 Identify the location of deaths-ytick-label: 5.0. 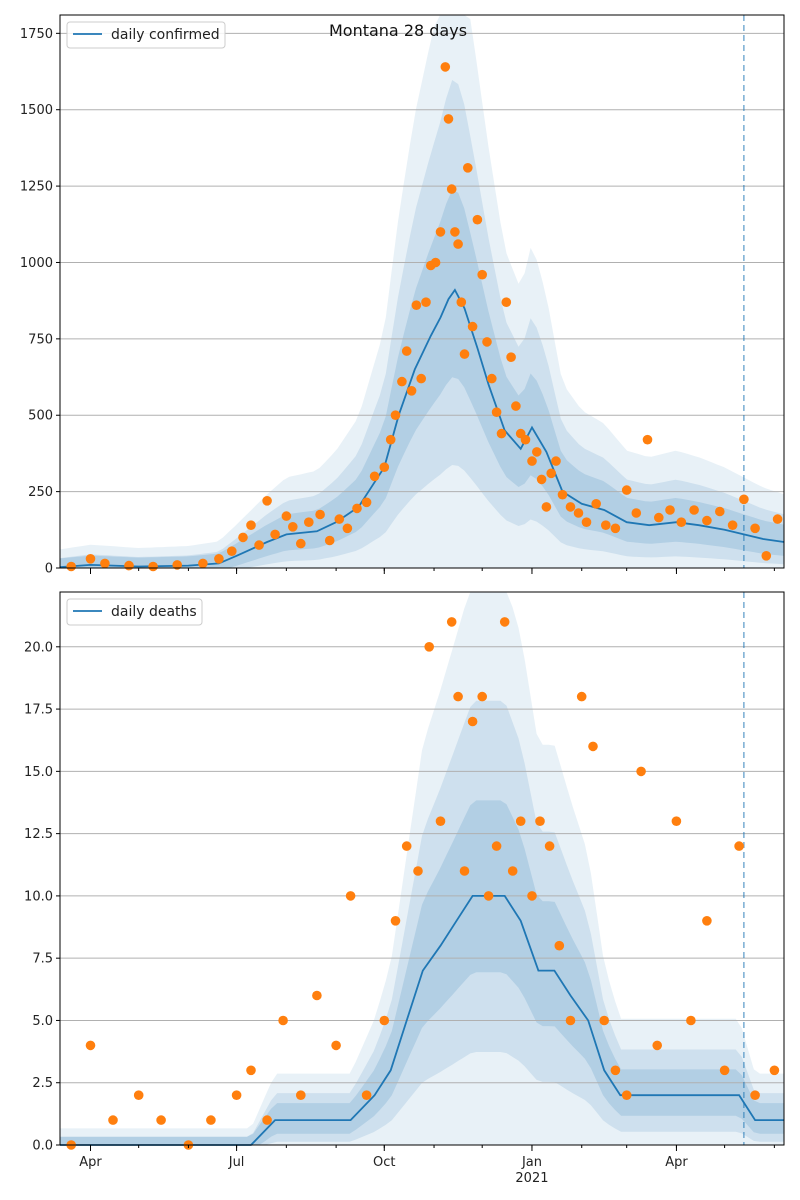
(42, 1021).